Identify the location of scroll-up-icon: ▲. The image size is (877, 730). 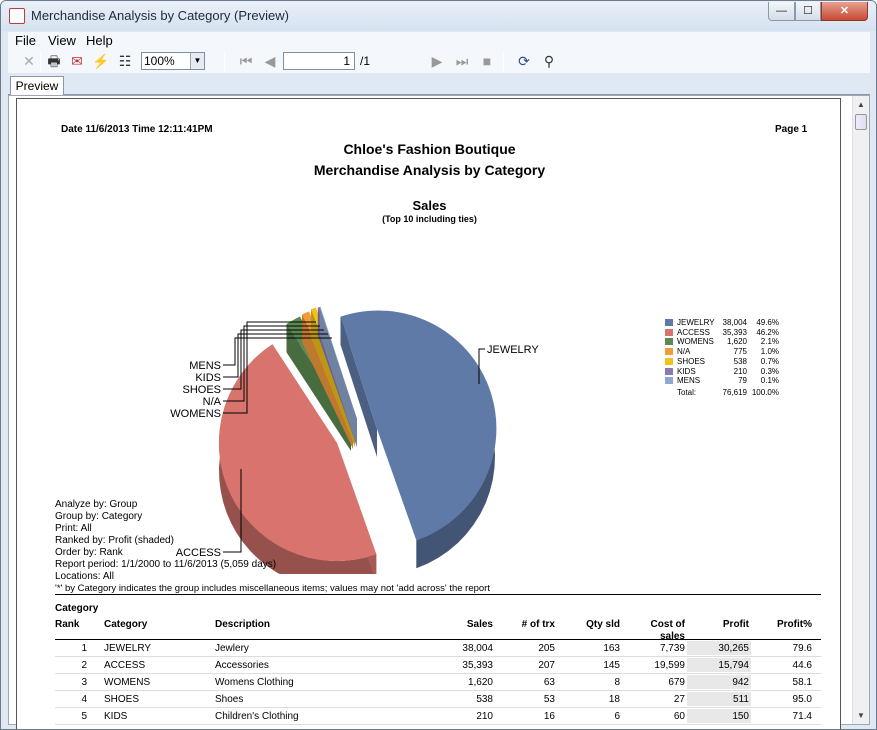
(861, 104).